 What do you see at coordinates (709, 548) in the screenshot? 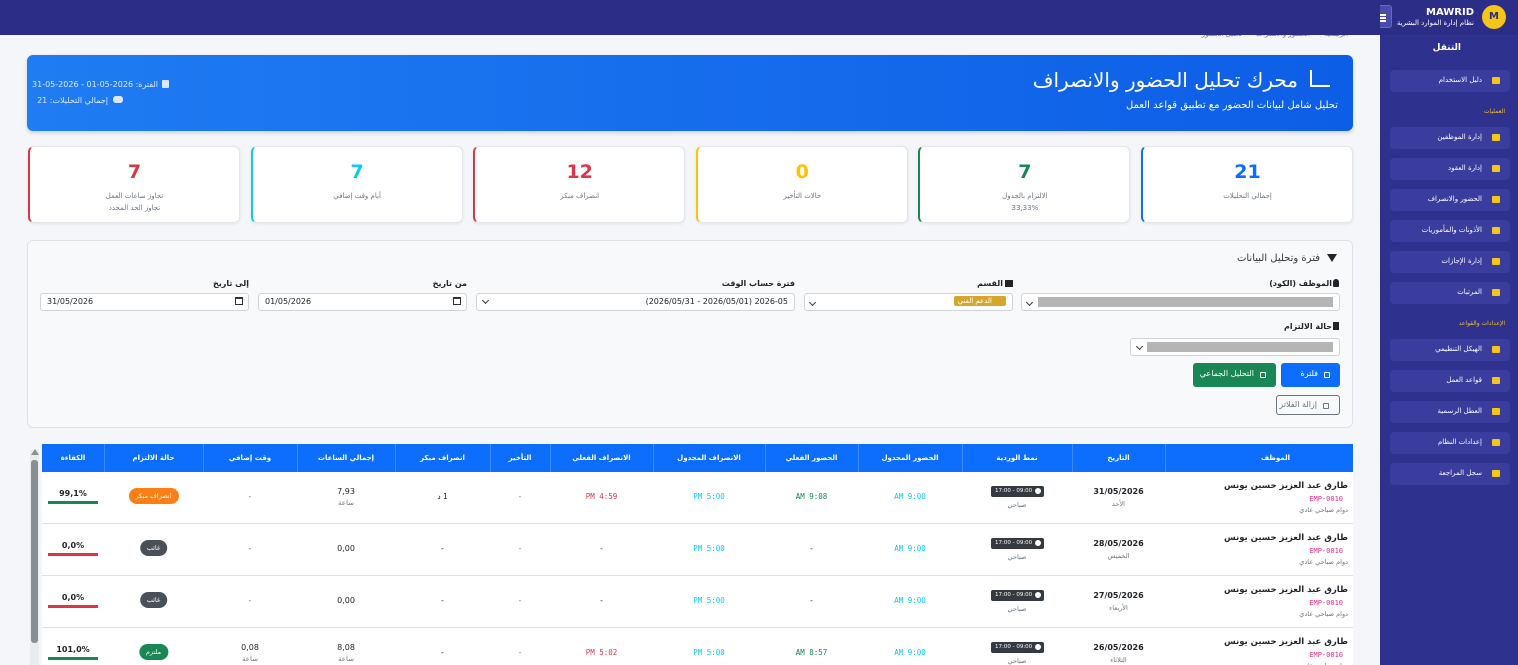
I see `scheduled-out: 5:00 PM` at bounding box center [709, 548].